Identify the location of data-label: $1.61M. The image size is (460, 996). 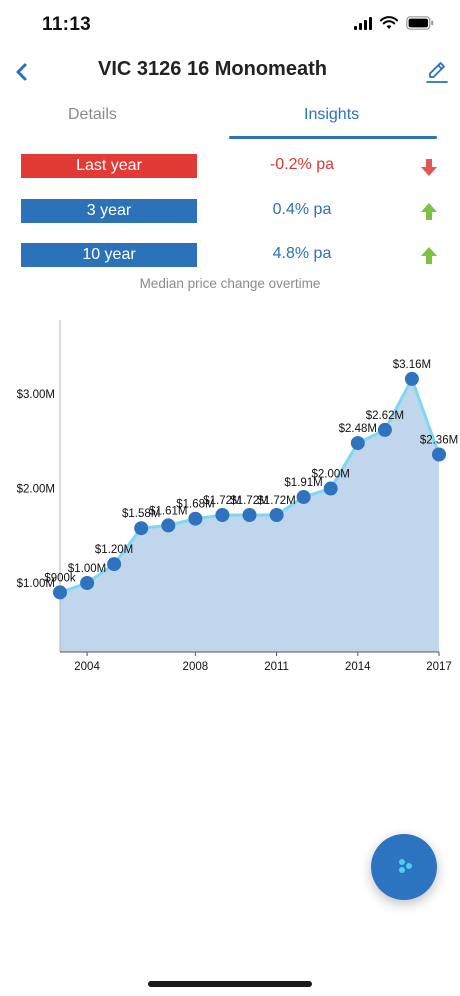
(168, 511).